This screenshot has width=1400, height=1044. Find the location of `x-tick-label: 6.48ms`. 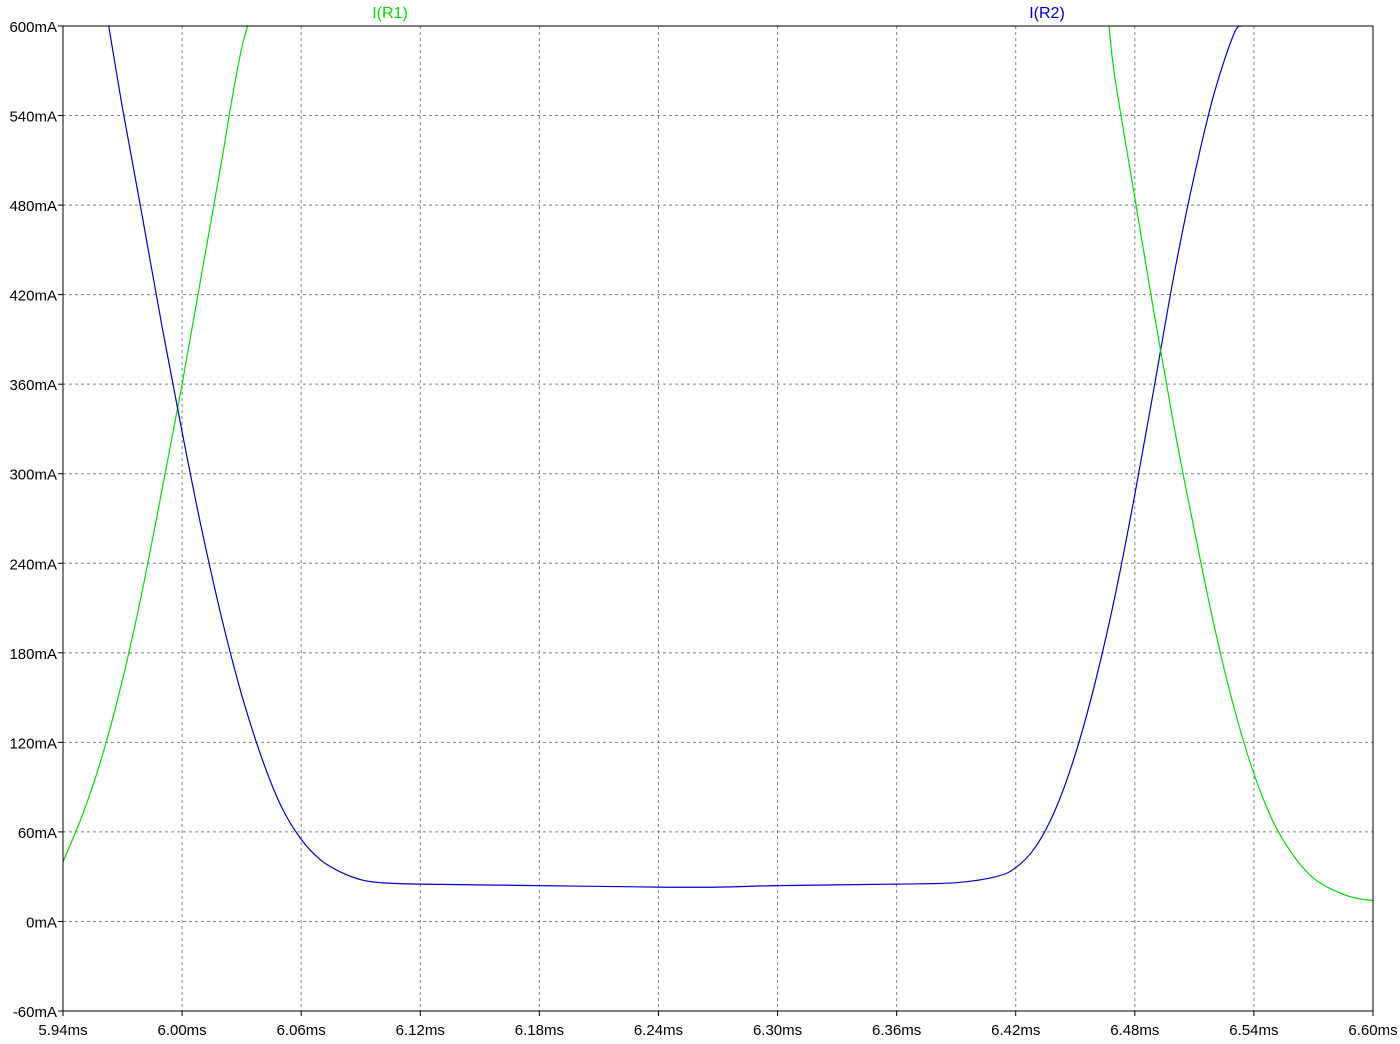

x-tick-label: 6.48ms is located at coordinates (1134, 1030).